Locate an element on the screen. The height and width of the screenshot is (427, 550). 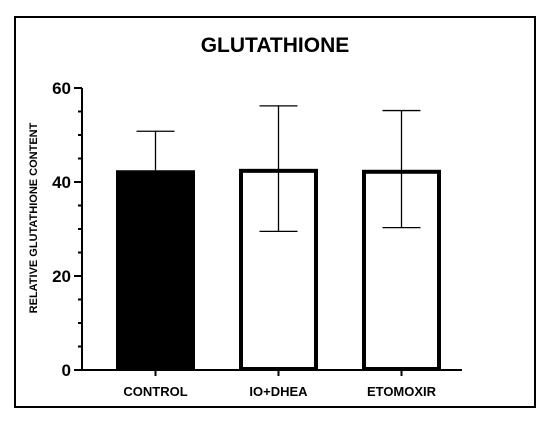
y-tick-label: 0 is located at coordinates (66, 370).